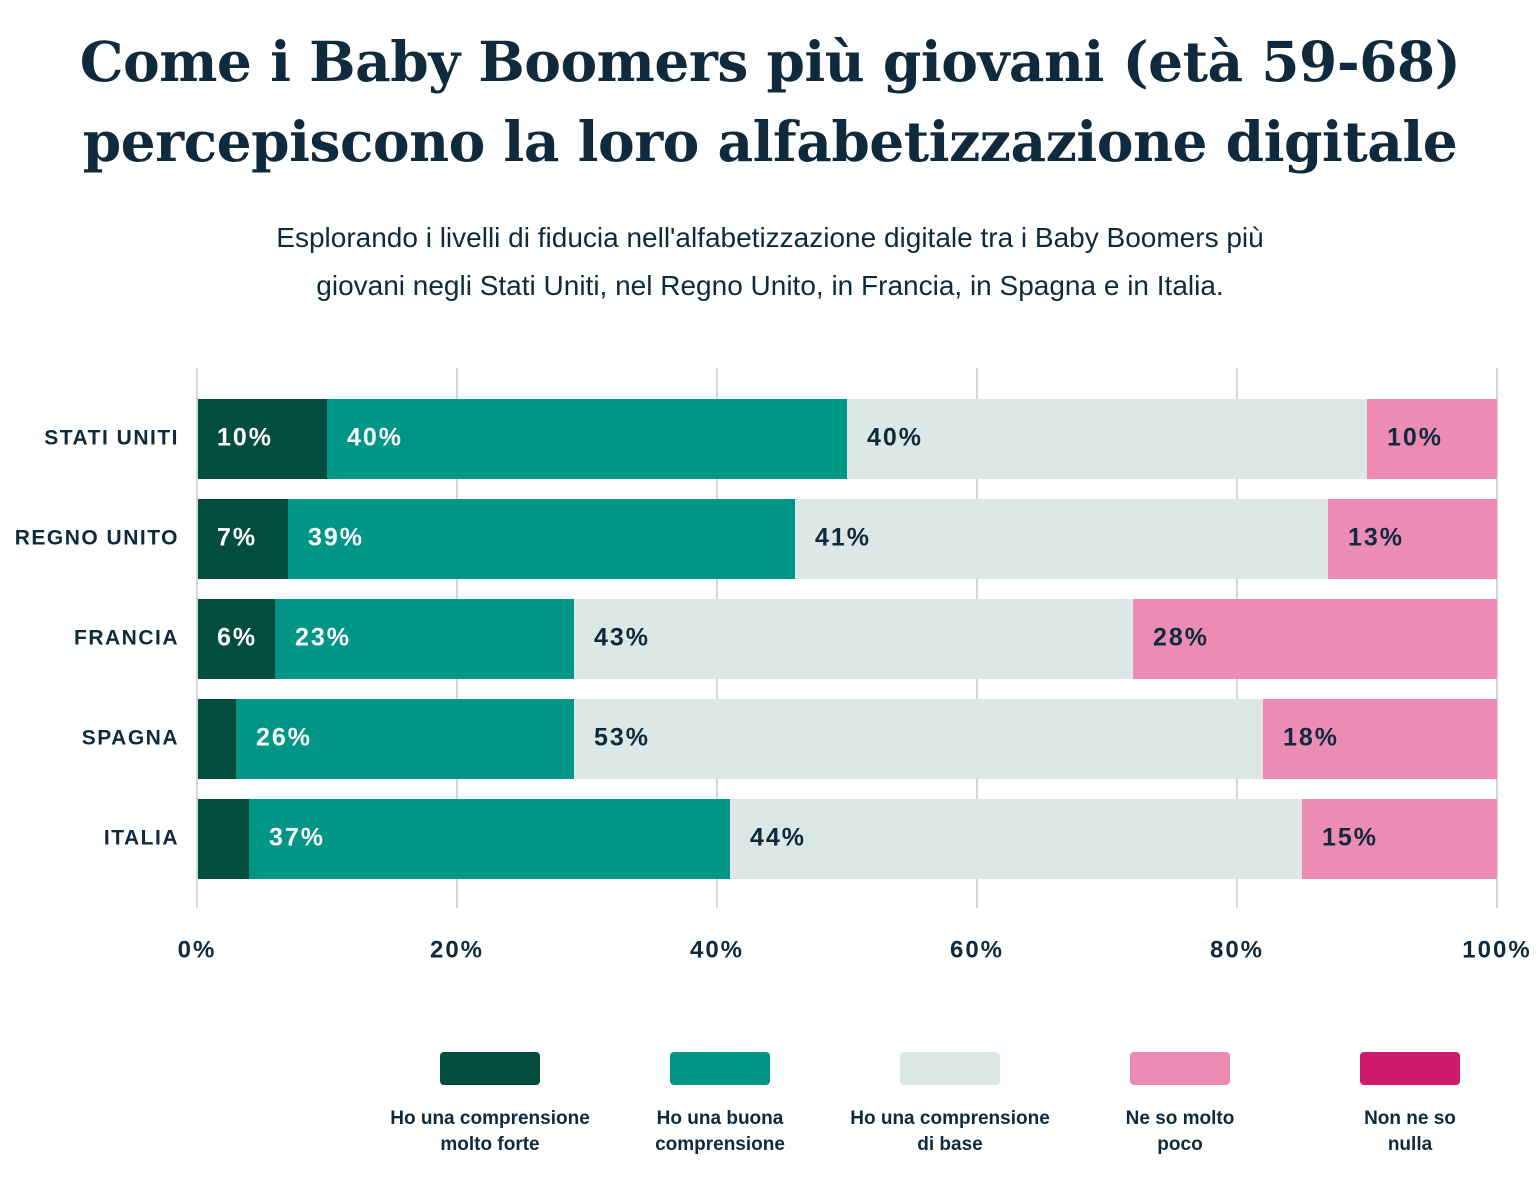 This screenshot has width=1540, height=1178. Describe the element at coordinates (197, 949) in the screenshot. I see `x-tick-label: 0%` at that location.